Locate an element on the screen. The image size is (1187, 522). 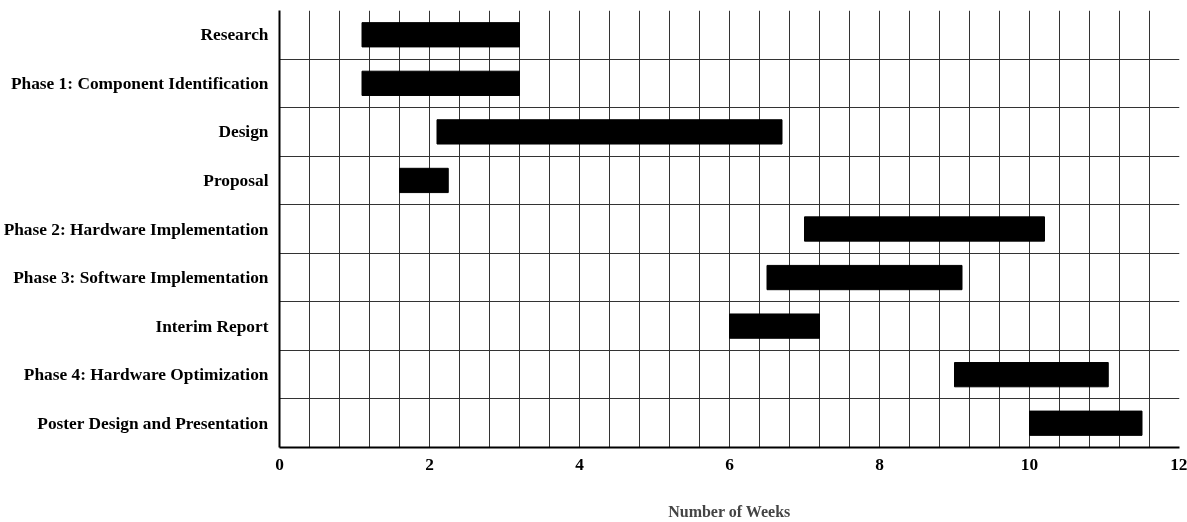
y-tick-label: Poster Design and Presentation is located at coordinates (153, 423).